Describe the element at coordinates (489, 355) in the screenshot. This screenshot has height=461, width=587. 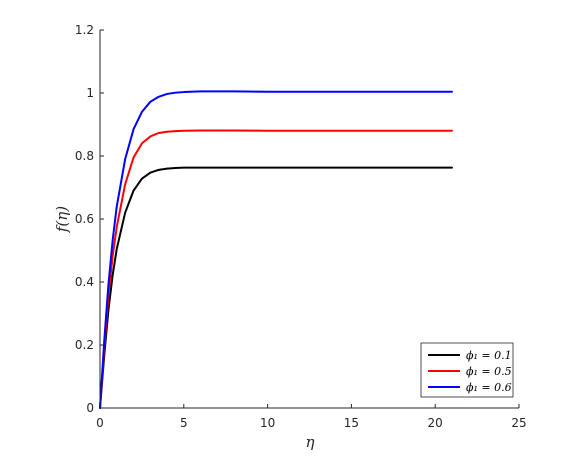
I see `legend-label-1: ϕ₁ = 0.1` at that location.